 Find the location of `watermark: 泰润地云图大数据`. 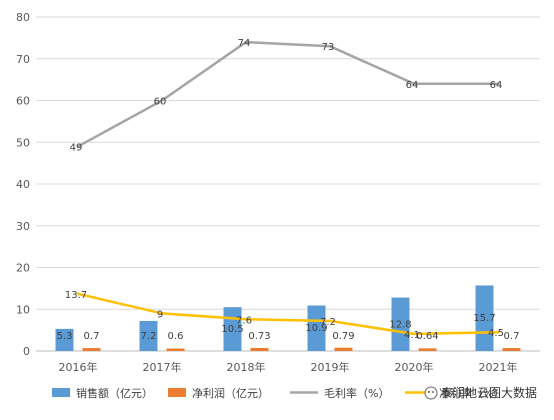

watermark: 泰润地云图大数据 is located at coordinates (480, 392).